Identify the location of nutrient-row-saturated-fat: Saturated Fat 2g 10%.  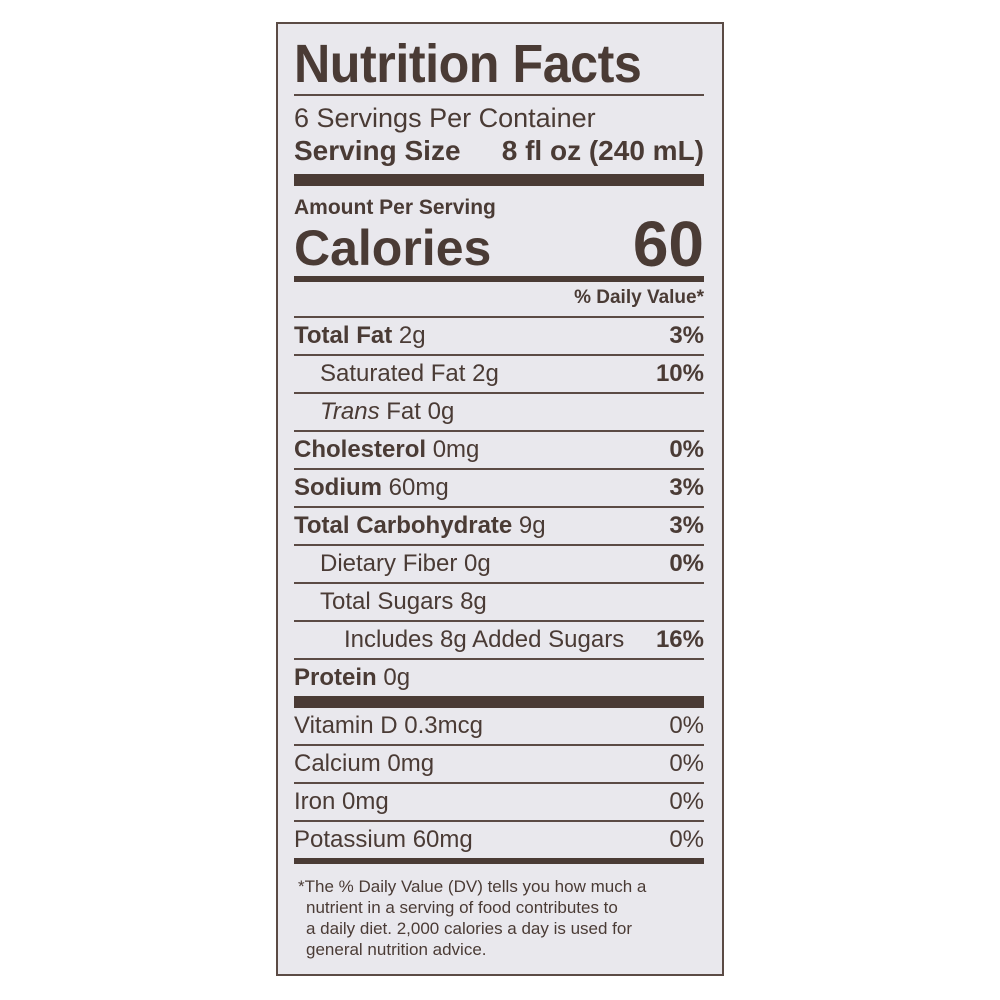
(499, 375).